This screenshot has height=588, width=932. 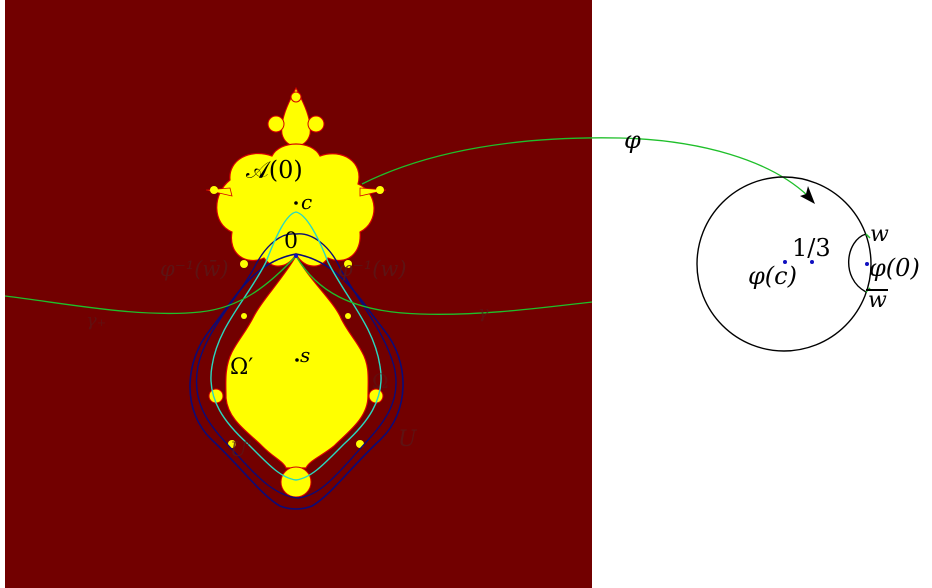 What do you see at coordinates (585, 167) in the screenshot?
I see `phi-arrow-curve` at bounding box center [585, 167].